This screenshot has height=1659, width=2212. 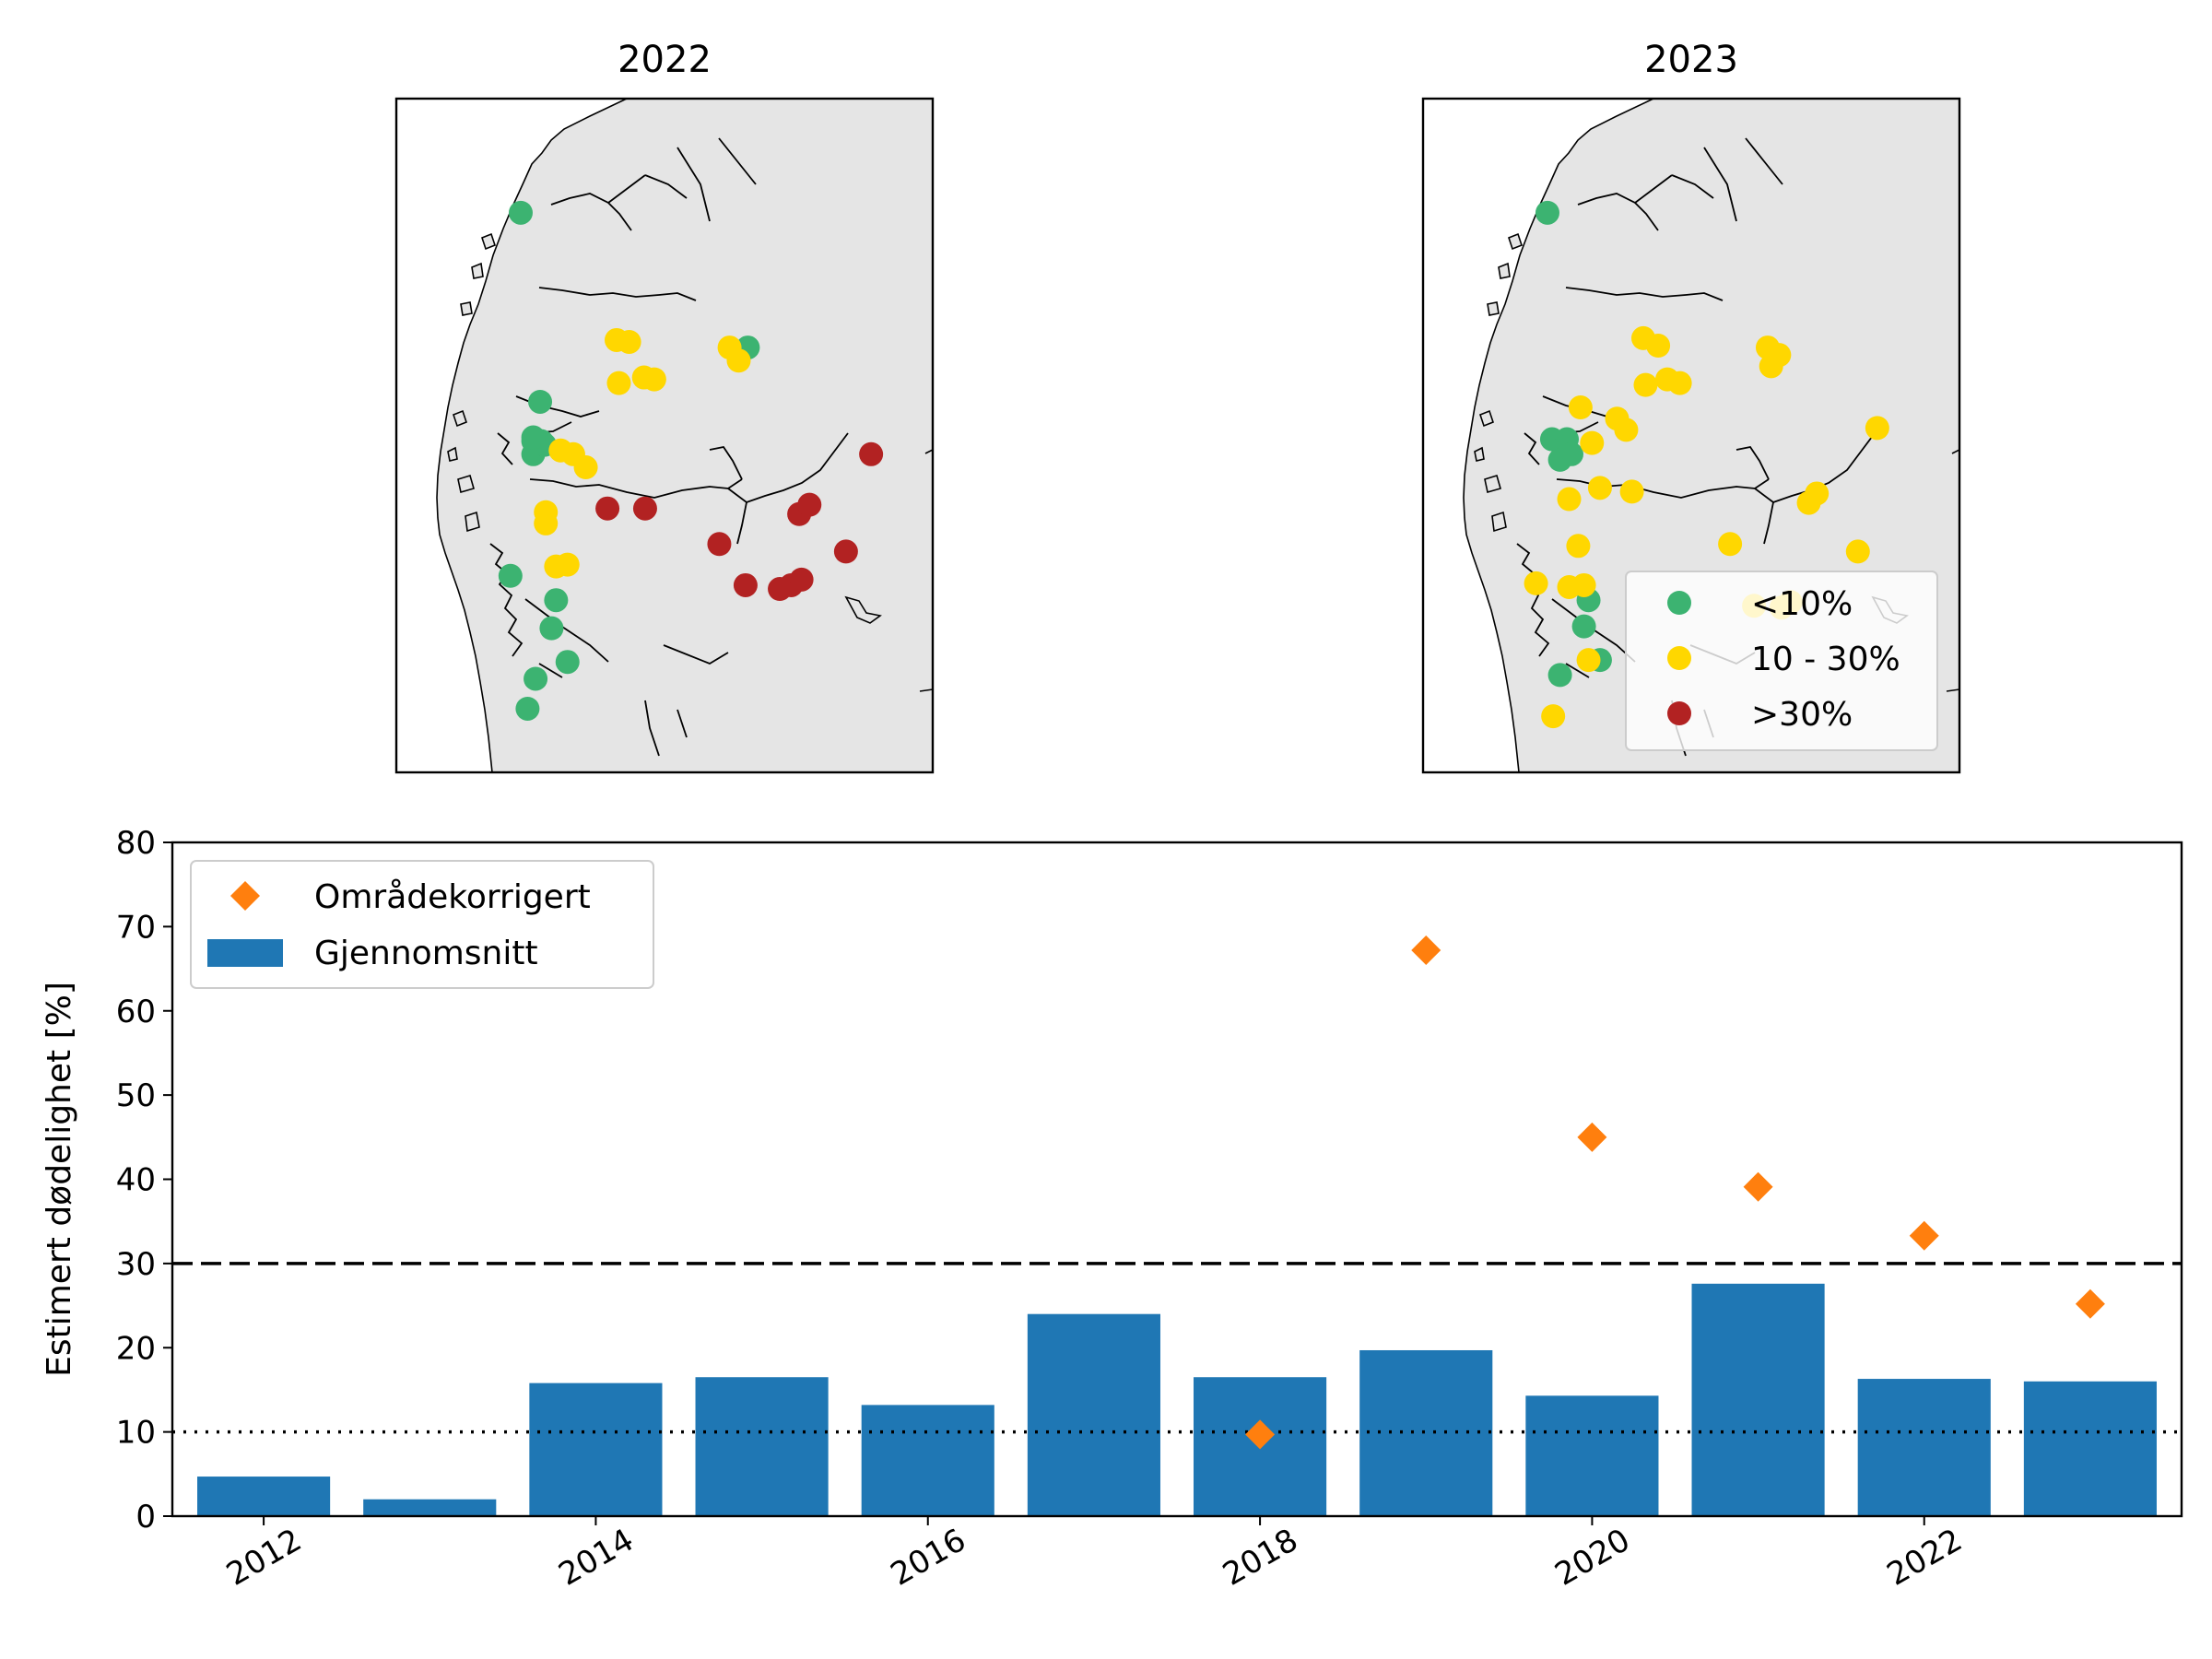 I want to click on reference-lines, so click(x=1177, y=1348).